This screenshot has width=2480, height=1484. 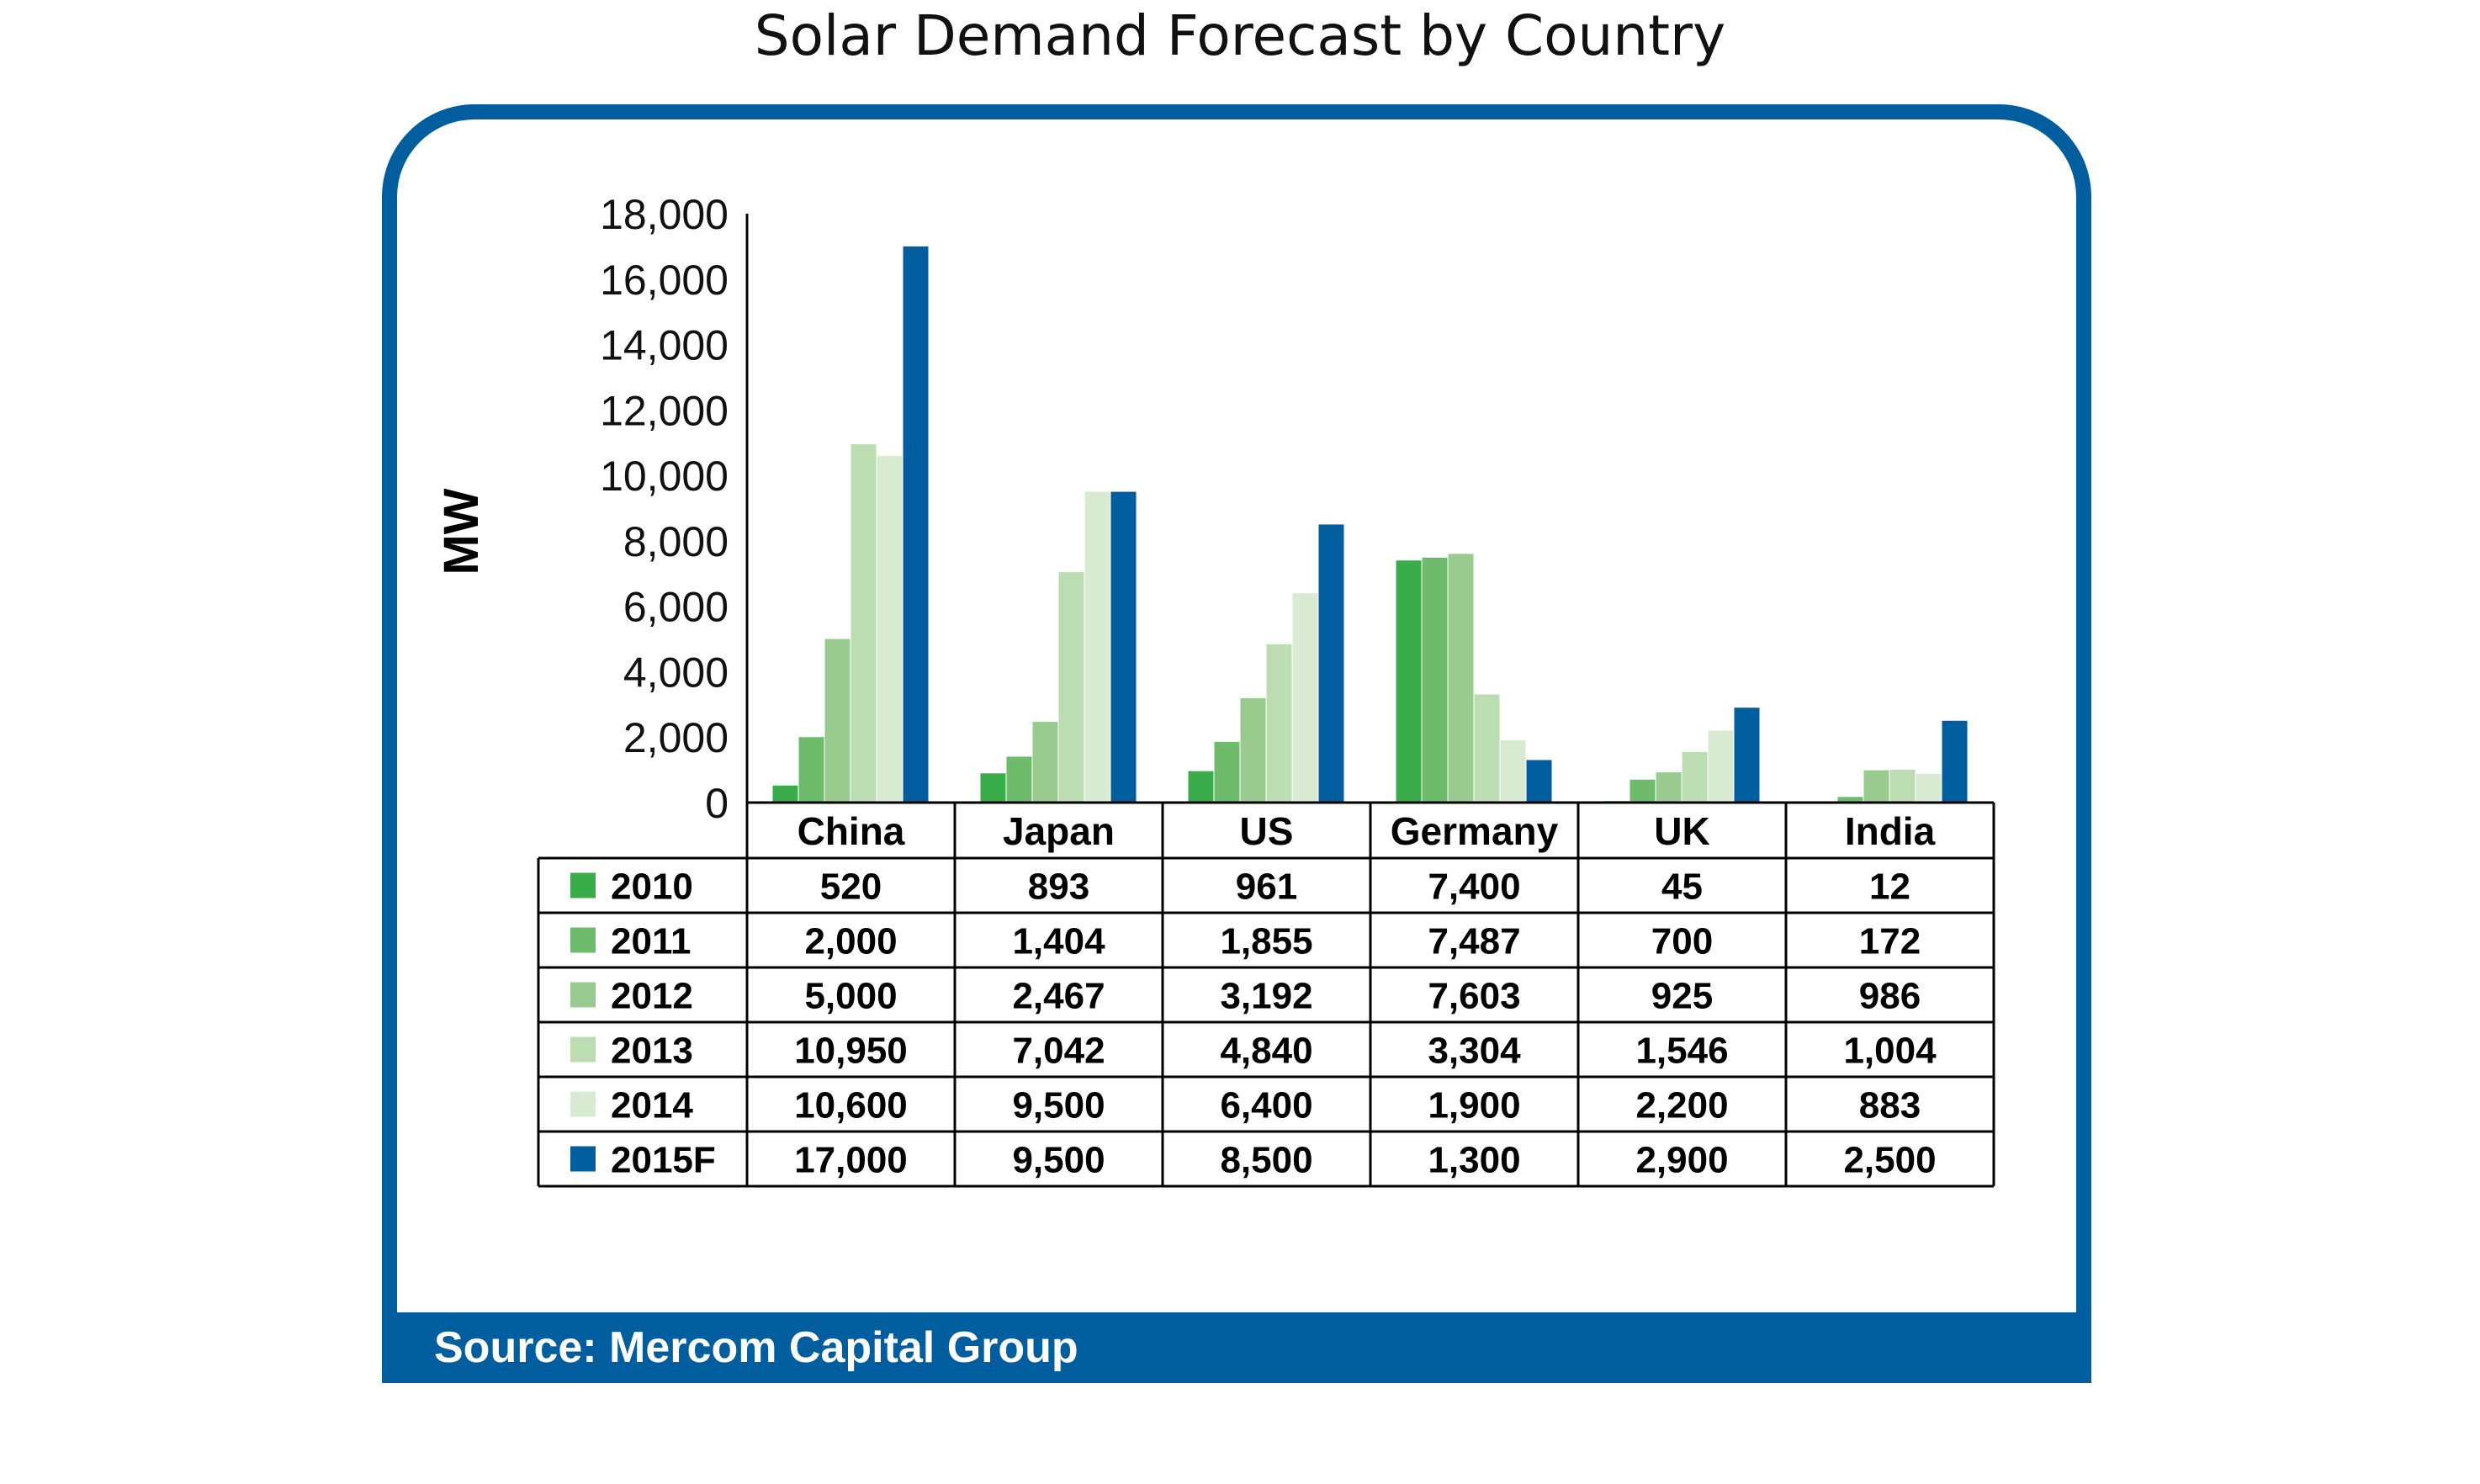 I want to click on bar-us-2011, so click(x=1227, y=772).